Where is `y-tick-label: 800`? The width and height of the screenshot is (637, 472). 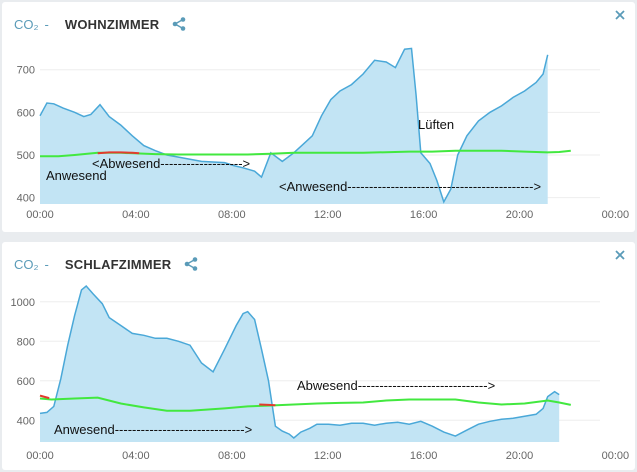
y-tick-label: 800 is located at coordinates (26, 342).